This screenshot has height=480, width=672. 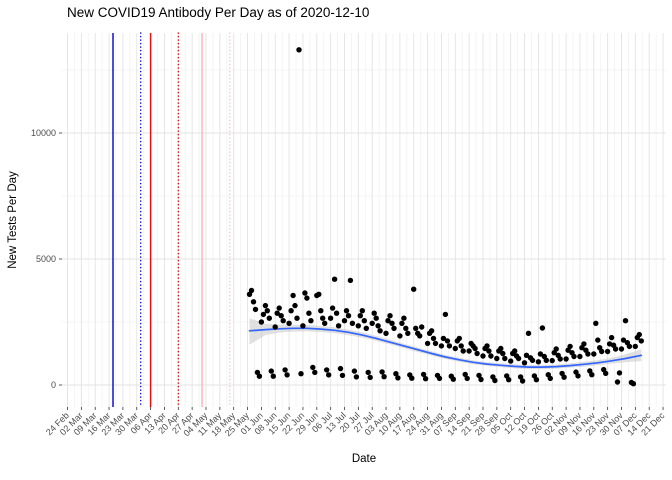 I want to click on loess-smooth-line, so click(x=445, y=347).